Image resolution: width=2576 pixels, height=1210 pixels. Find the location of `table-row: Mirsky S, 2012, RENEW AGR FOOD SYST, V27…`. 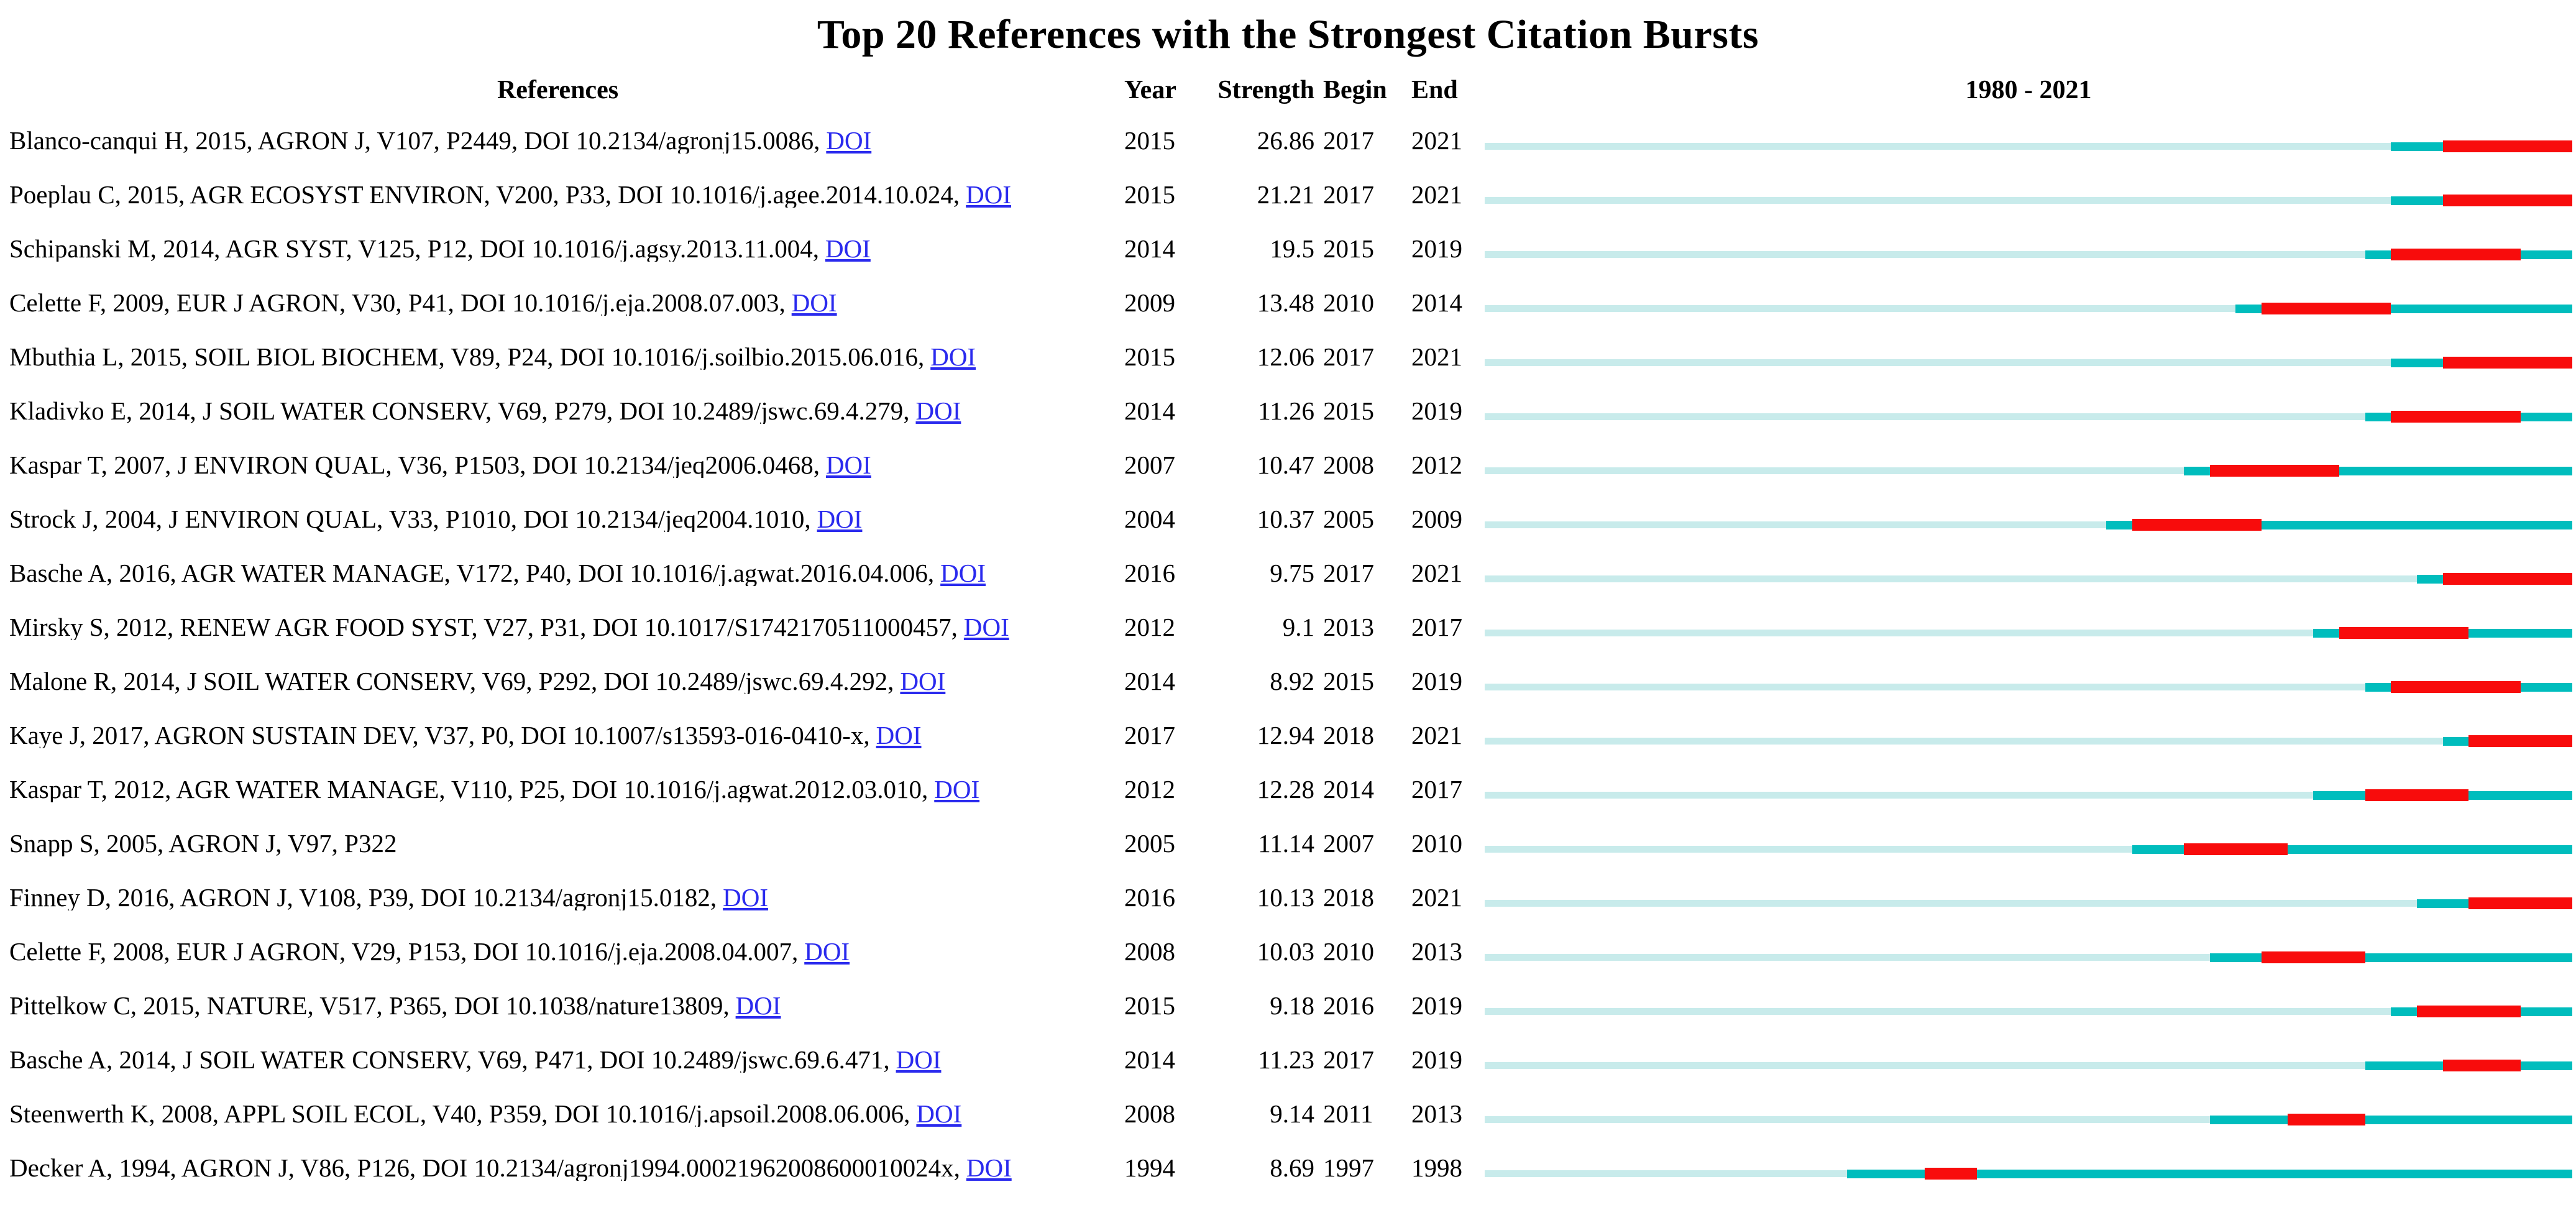

table-row: Mirsky S, 2012, RENEW AGR FOOD SYST, V27… is located at coordinates (1288, 627).